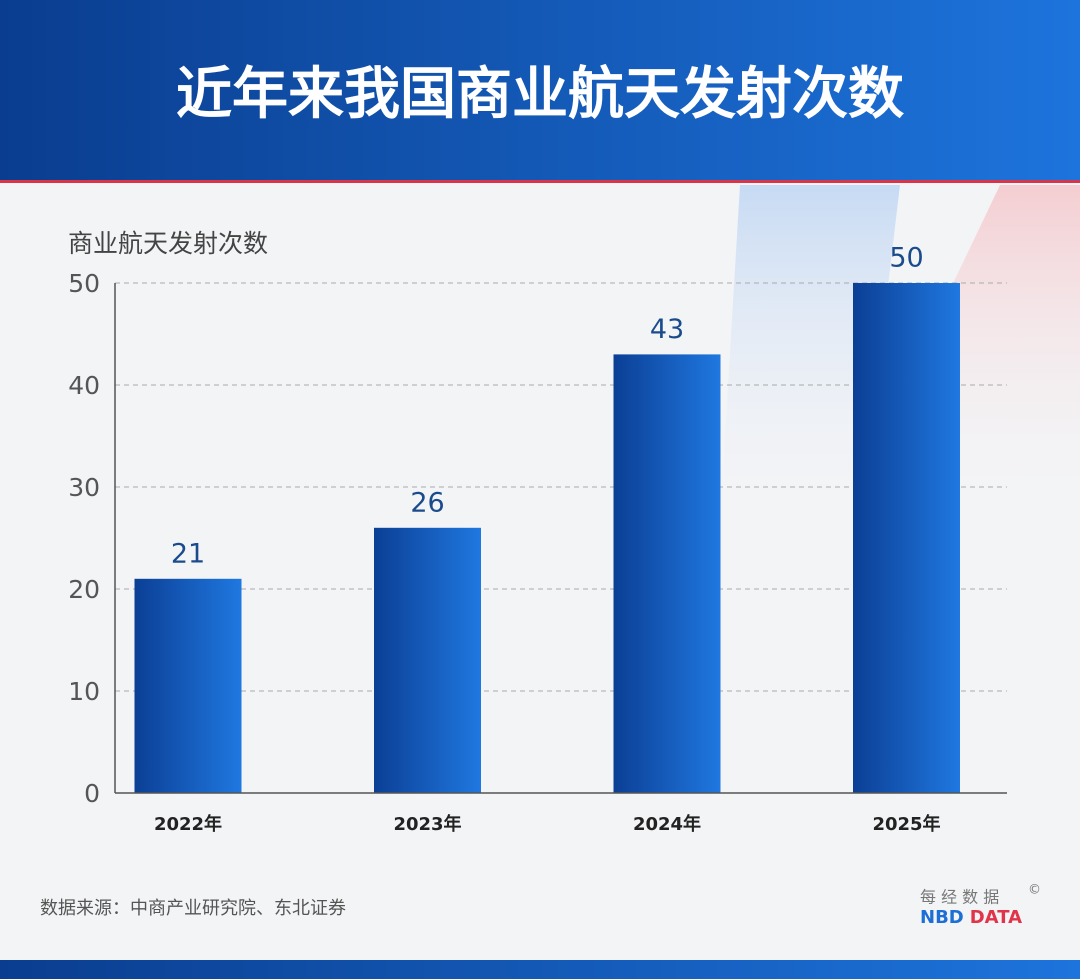 The height and width of the screenshot is (979, 1080). Describe the element at coordinates (188, 824) in the screenshot. I see `x-tick-label: 2022年` at that location.